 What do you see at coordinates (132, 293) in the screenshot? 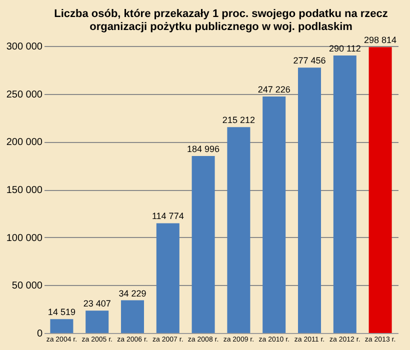
I see `data-label: 34 229` at bounding box center [132, 293].